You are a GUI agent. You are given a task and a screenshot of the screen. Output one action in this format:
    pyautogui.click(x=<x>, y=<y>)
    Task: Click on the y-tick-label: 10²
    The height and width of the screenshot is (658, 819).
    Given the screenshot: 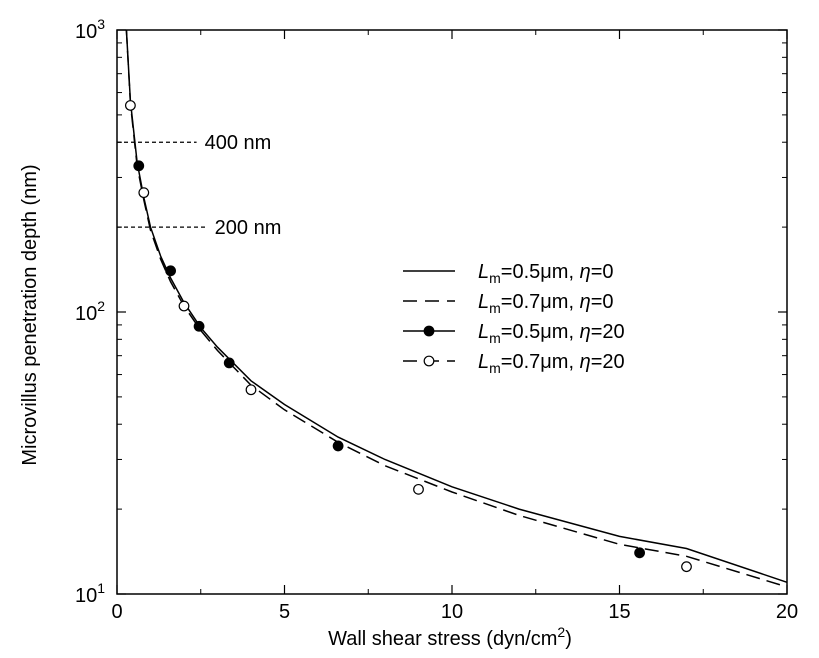 What is the action you would take?
    pyautogui.click(x=90, y=311)
    